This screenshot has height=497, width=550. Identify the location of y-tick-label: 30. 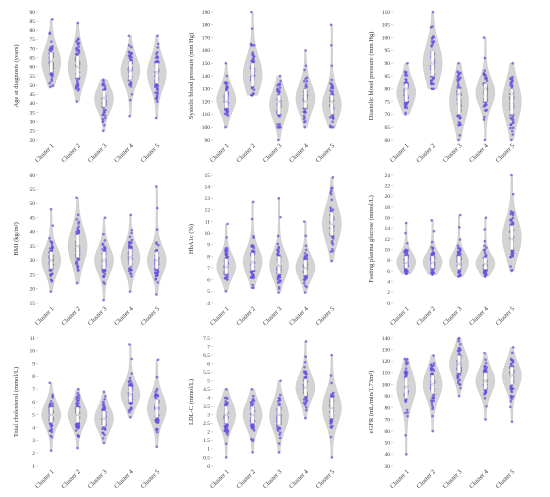
(33, 123).